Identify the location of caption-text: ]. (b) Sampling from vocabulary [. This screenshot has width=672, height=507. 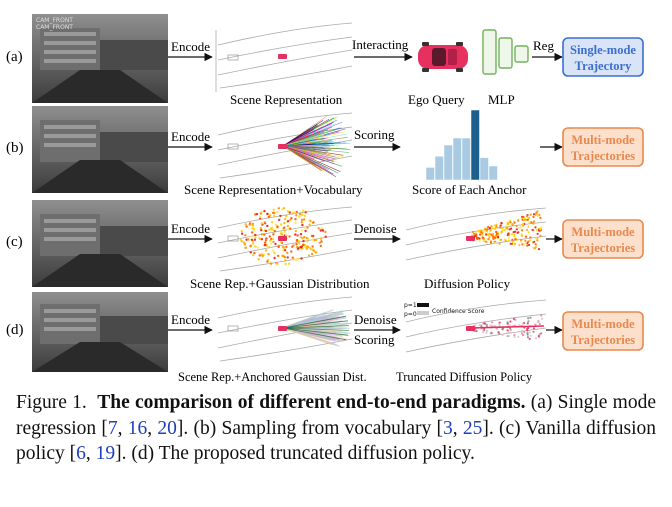
(309, 428).